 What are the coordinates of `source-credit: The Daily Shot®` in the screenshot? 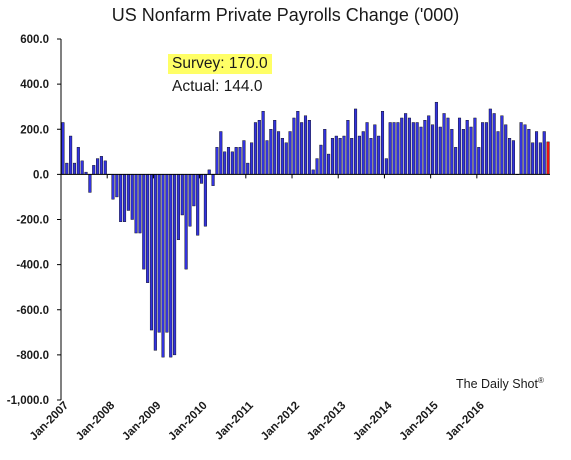 It's located at (500, 383).